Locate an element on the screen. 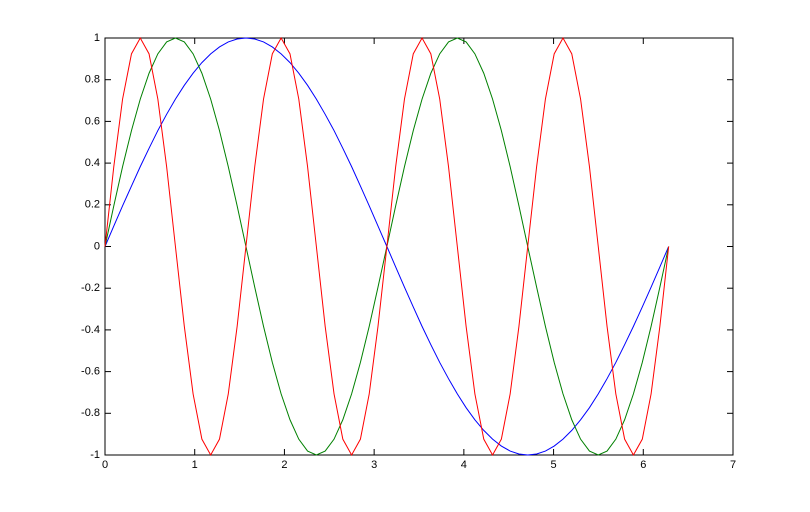  y-tick-label: -1 is located at coordinates (95, 455).